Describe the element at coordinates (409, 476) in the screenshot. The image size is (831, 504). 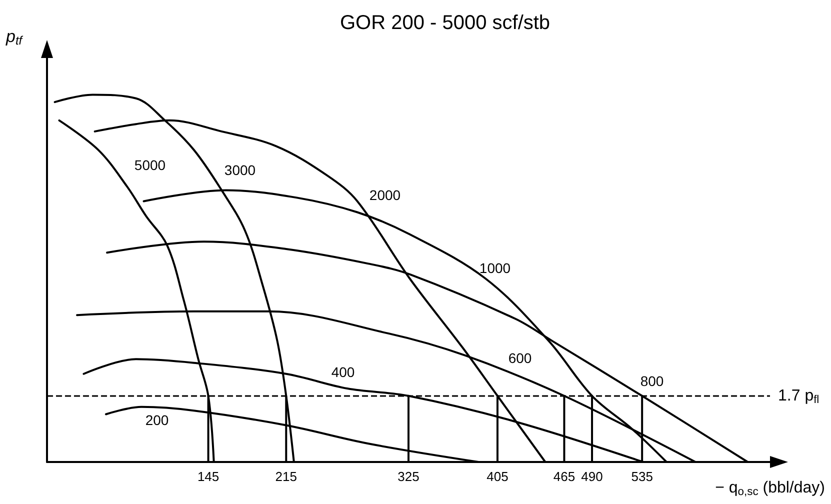
I see `x-tick-label: 325` at that location.